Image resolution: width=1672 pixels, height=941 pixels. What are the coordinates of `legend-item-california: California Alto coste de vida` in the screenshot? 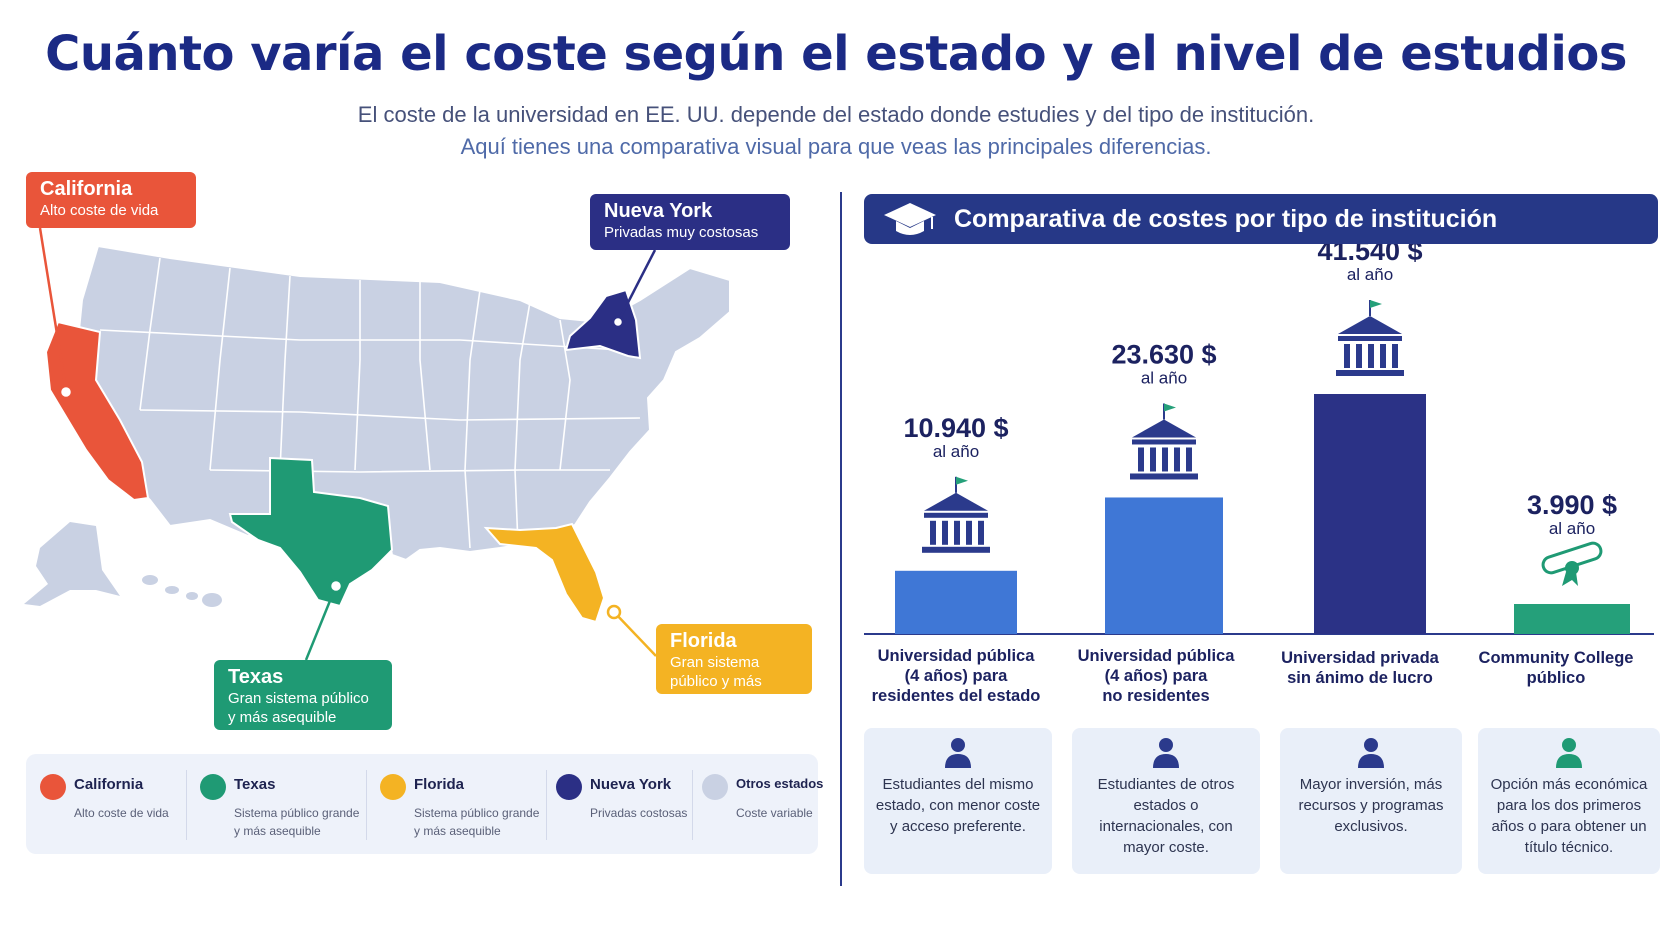 It's located at (110, 805).